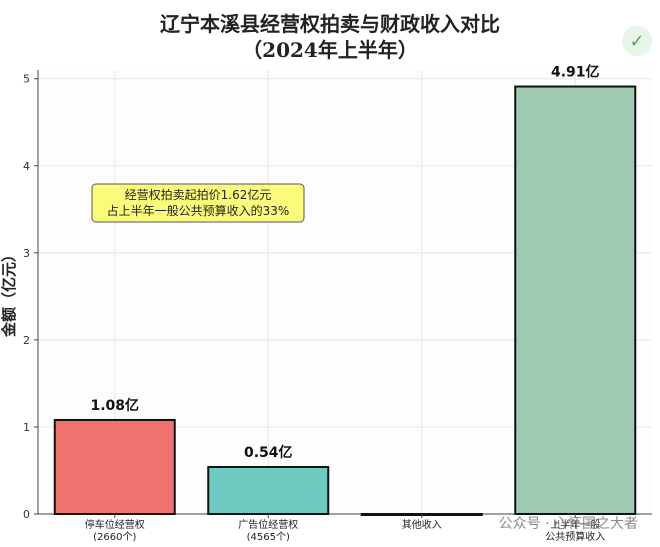 The width and height of the screenshot is (660, 547). I want to click on bar-value-label: 4.91亿, so click(575, 72).